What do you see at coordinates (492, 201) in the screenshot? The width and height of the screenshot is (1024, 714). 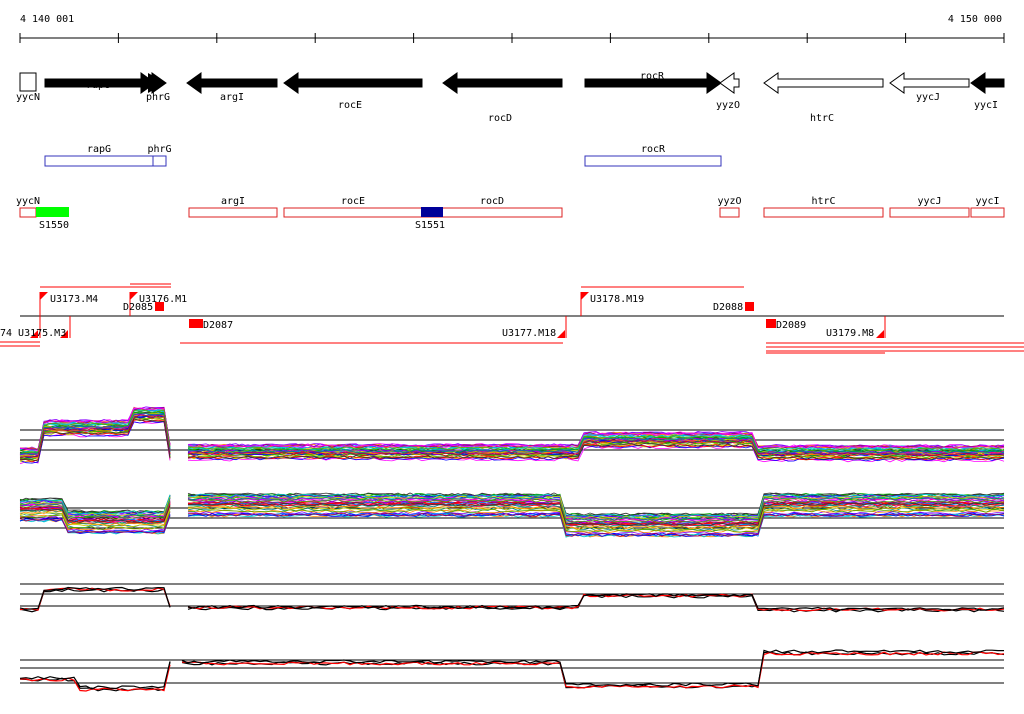 I see `minus-feature-label: rocD` at bounding box center [492, 201].